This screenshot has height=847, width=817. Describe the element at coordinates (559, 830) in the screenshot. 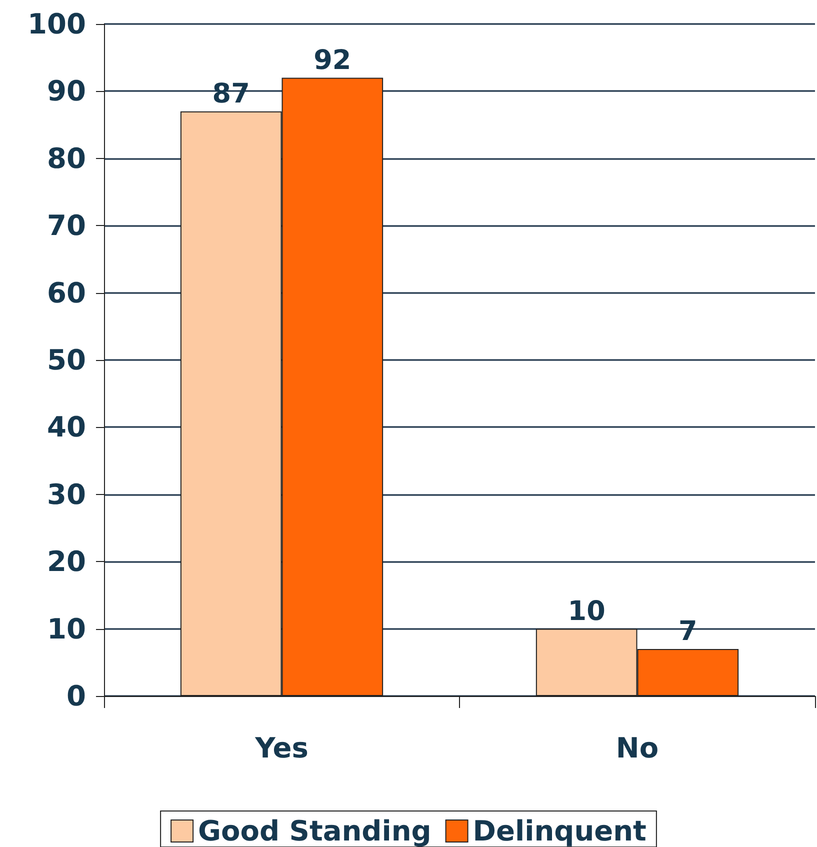

I see `legend-label: Delinquent` at that location.